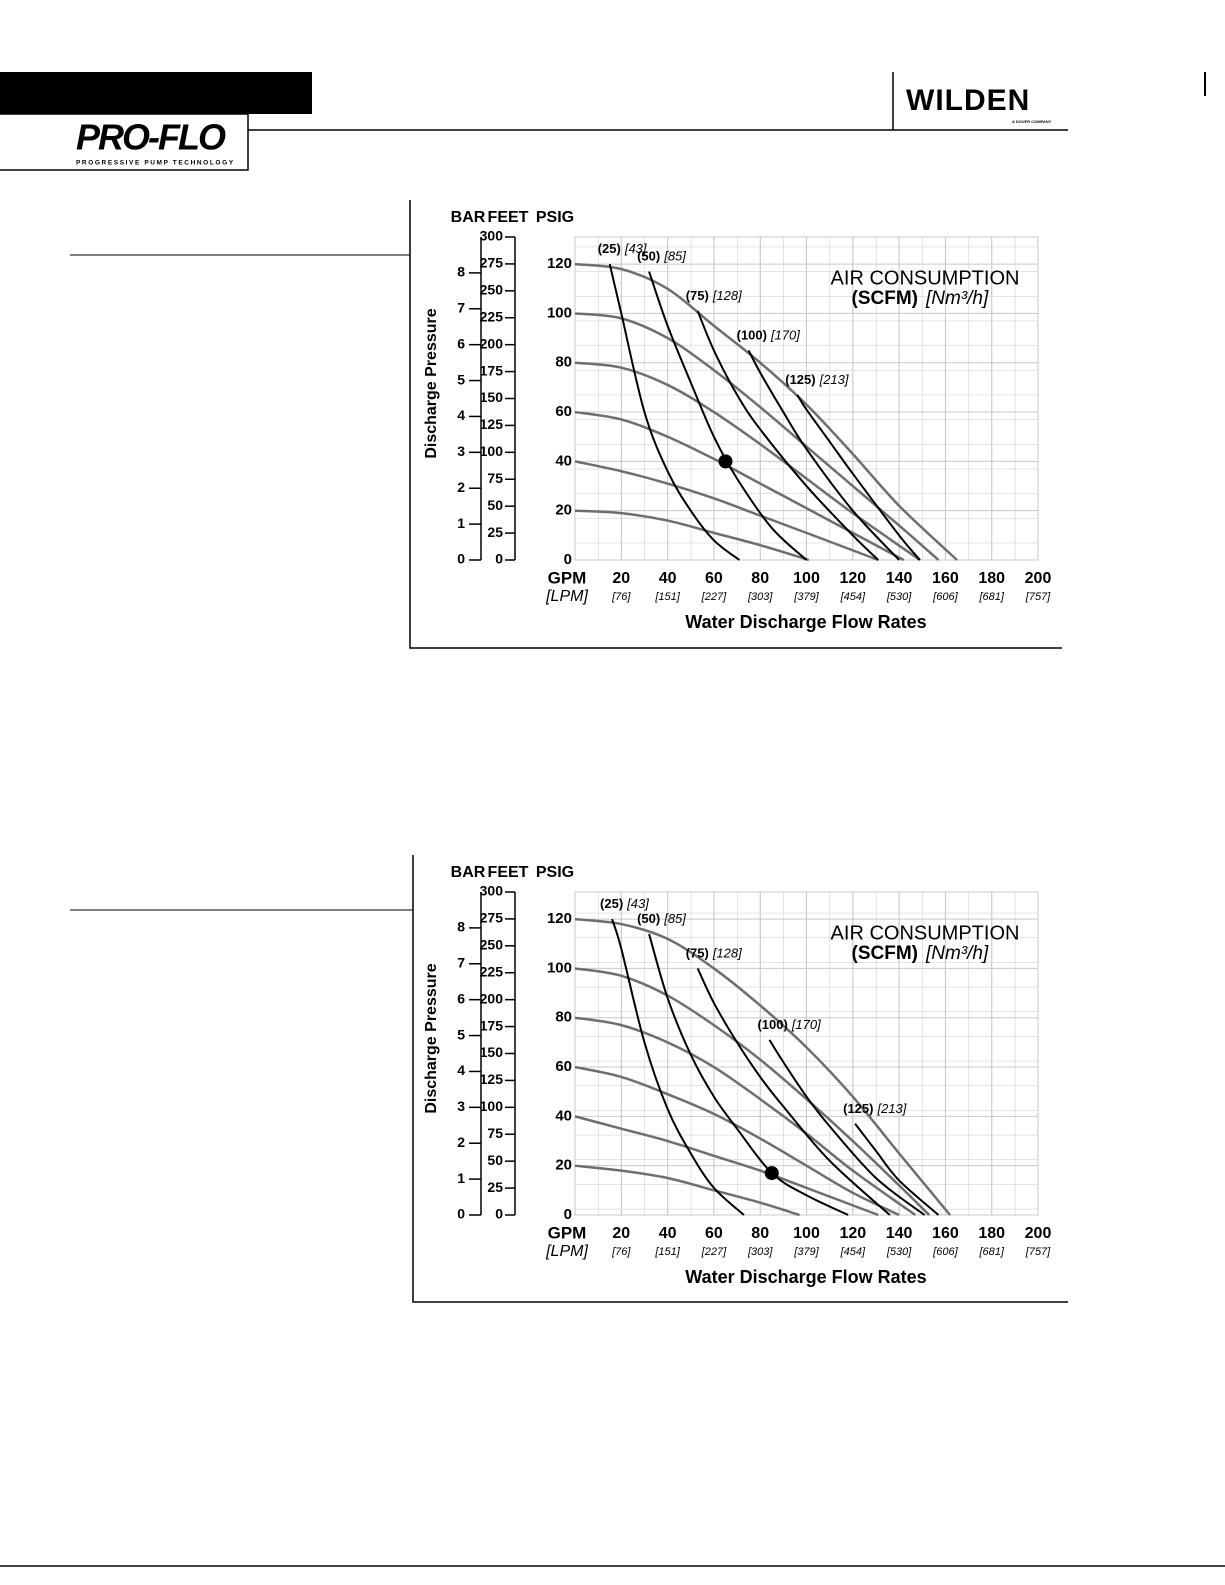 This screenshot has height=1585, width=1225. I want to click on bar-tick-label: 8, so click(461, 927).